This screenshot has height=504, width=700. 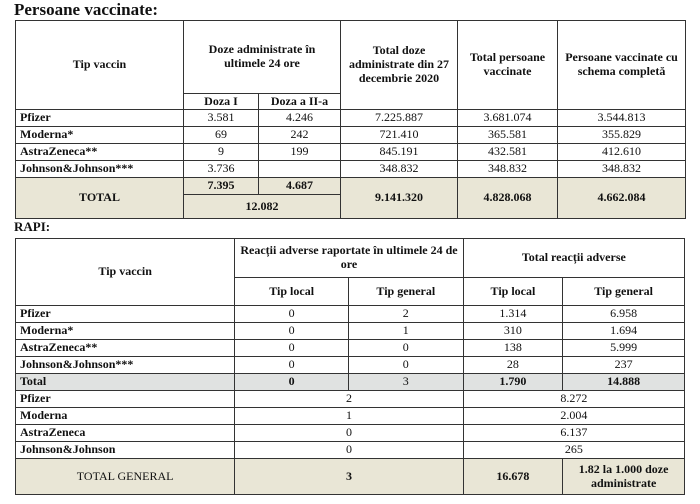 I want to click on header-type: Tip vaccin, so click(x=99, y=65).